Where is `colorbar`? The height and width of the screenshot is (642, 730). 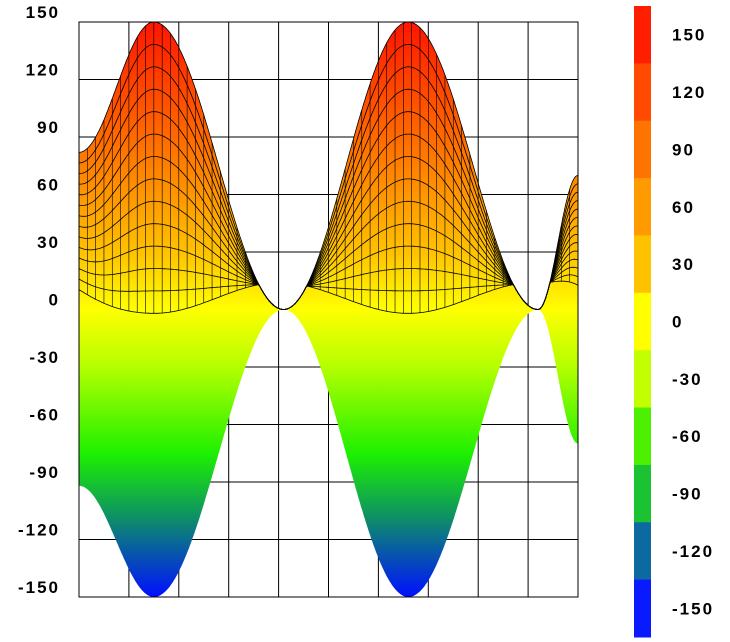 colorbar is located at coordinates (642, 322).